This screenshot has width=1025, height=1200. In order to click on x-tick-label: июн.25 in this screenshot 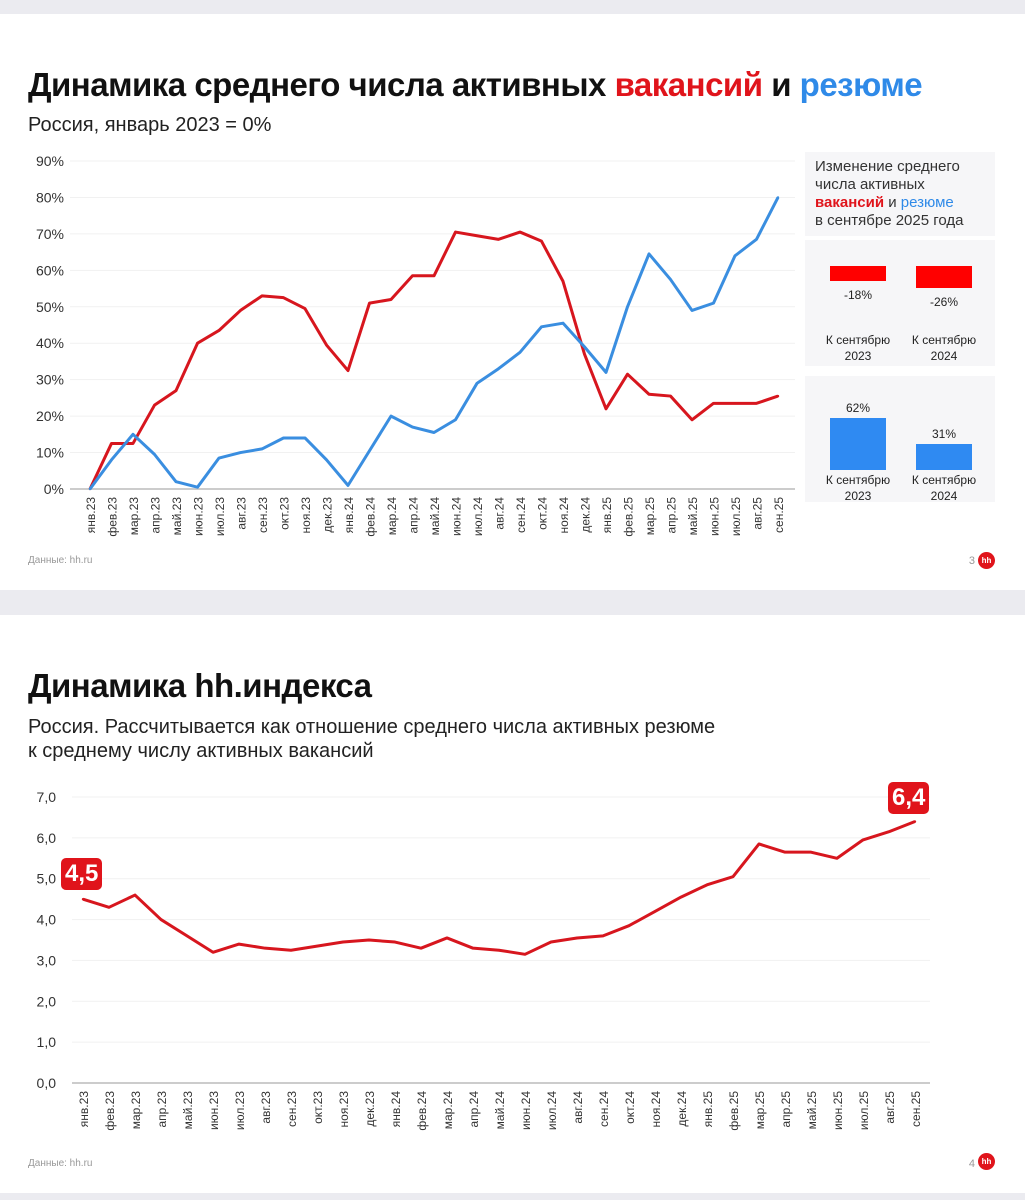, I will do `click(715, 516)`.